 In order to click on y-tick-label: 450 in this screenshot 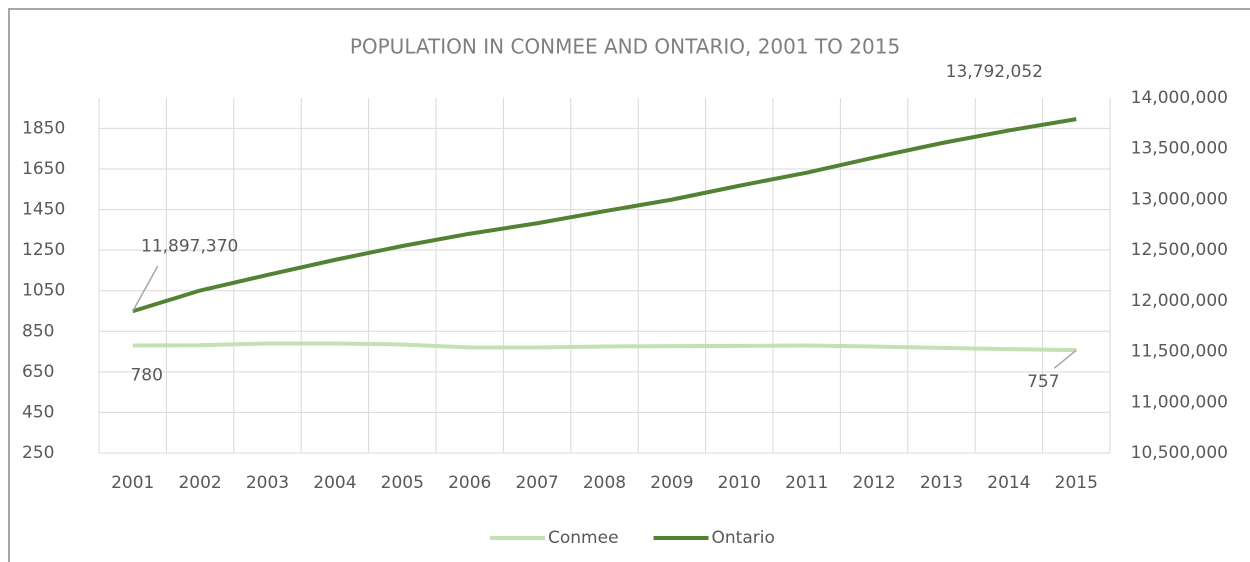, I will do `click(38, 412)`.